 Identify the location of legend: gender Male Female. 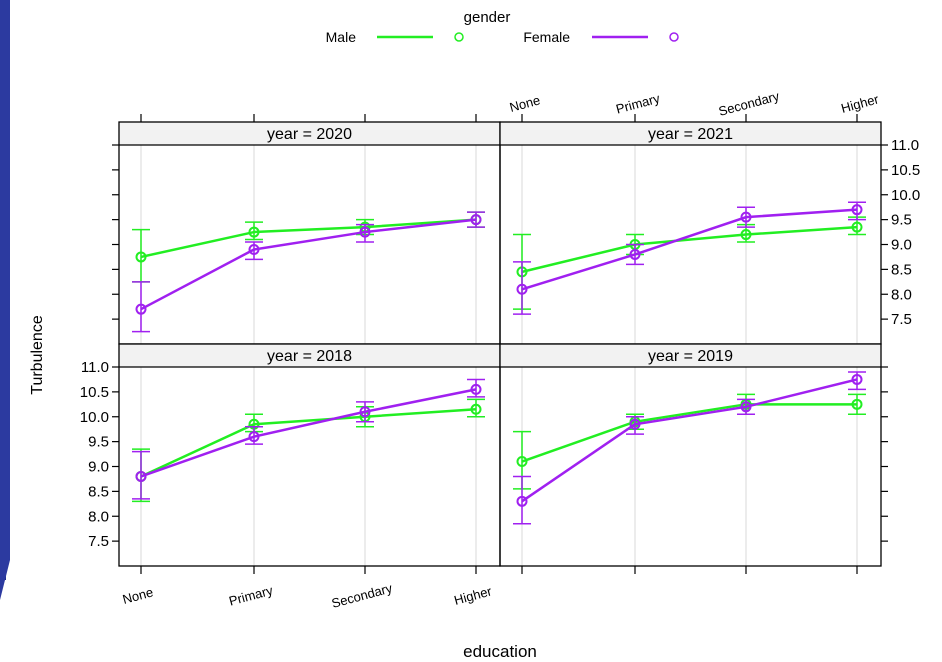
(502, 27).